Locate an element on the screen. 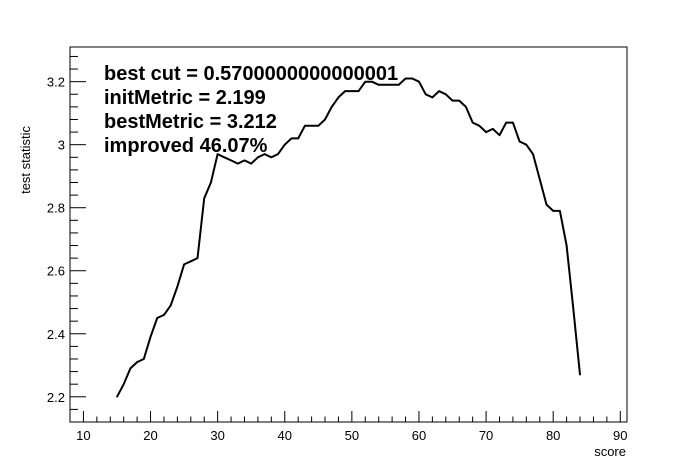  y-tick-label: 2.8 is located at coordinates (56, 208).